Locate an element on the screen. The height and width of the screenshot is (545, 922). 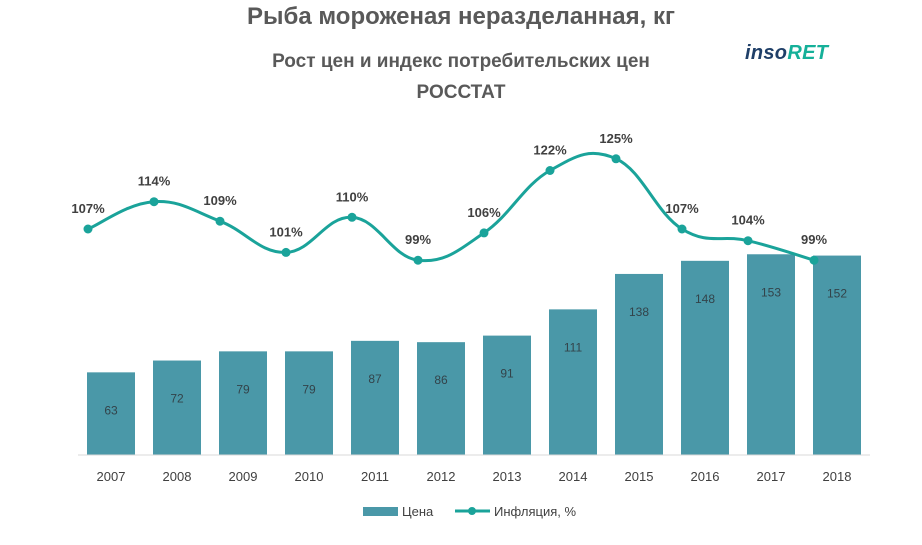
inflation-label-2016: 107% is located at coordinates (682, 208).